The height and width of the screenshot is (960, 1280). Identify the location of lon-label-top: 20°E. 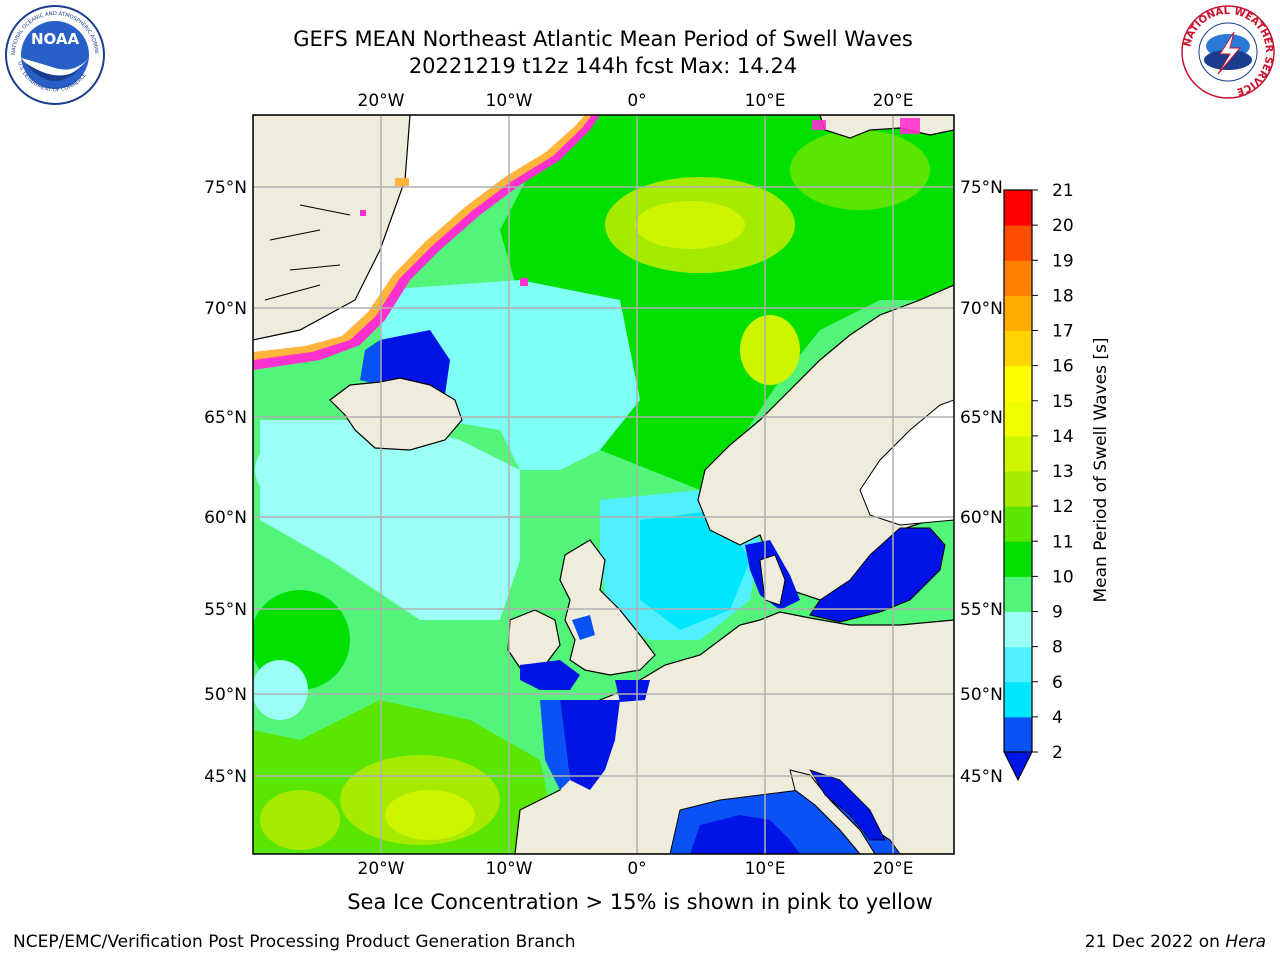
(893, 101).